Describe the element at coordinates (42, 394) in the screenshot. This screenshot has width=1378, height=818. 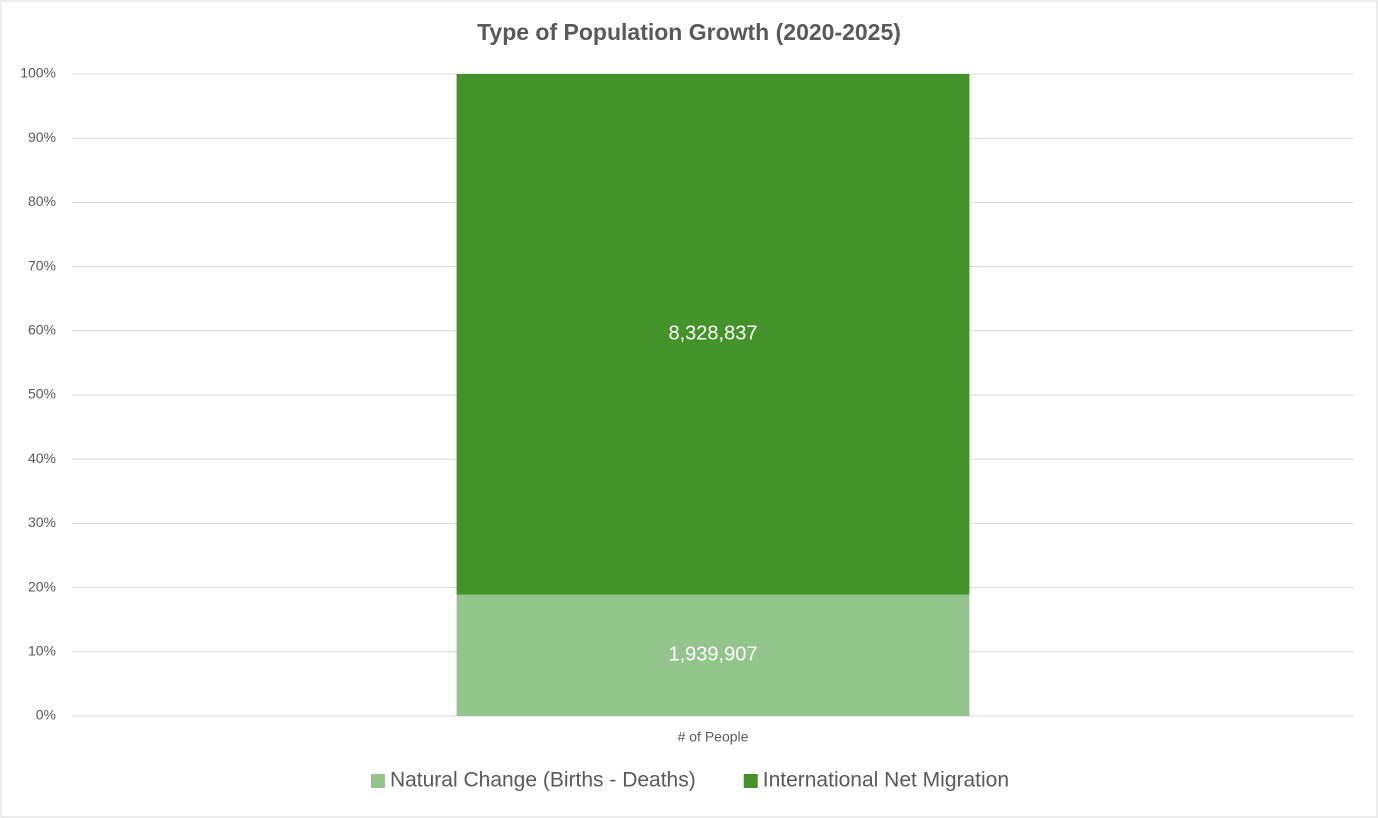
I see `y-tick-label: 50%` at that location.